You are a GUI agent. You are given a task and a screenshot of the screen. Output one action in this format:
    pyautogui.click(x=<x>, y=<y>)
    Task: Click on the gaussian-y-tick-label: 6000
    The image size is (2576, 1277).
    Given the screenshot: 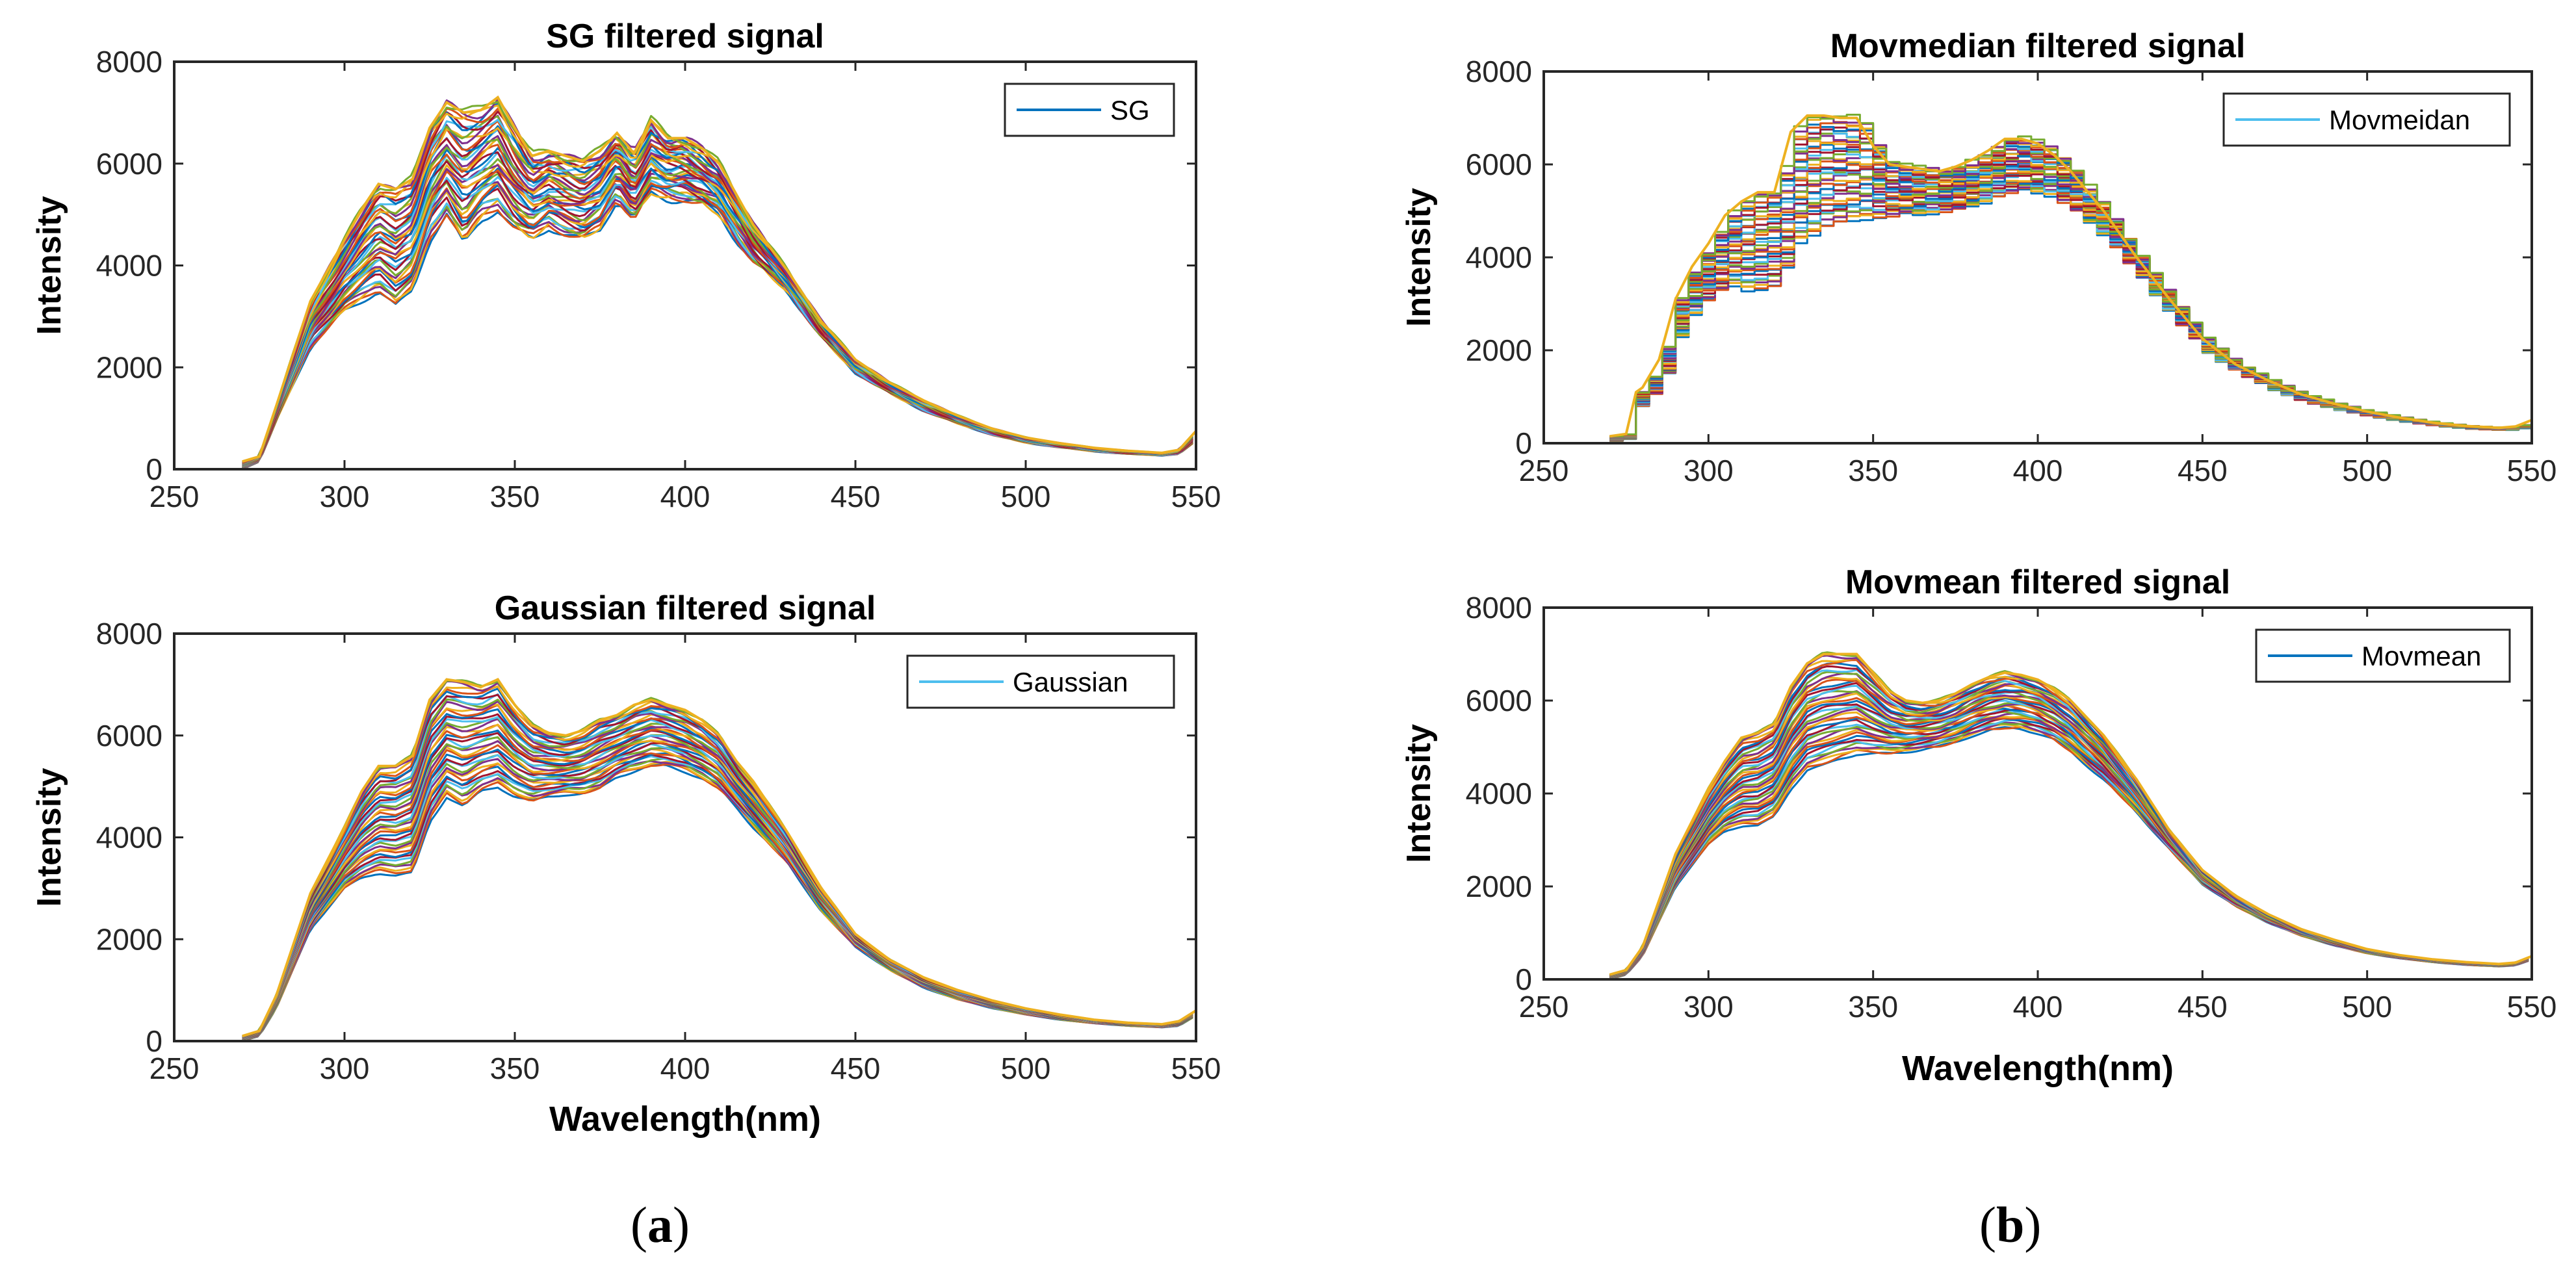 What is the action you would take?
    pyautogui.click(x=129, y=736)
    